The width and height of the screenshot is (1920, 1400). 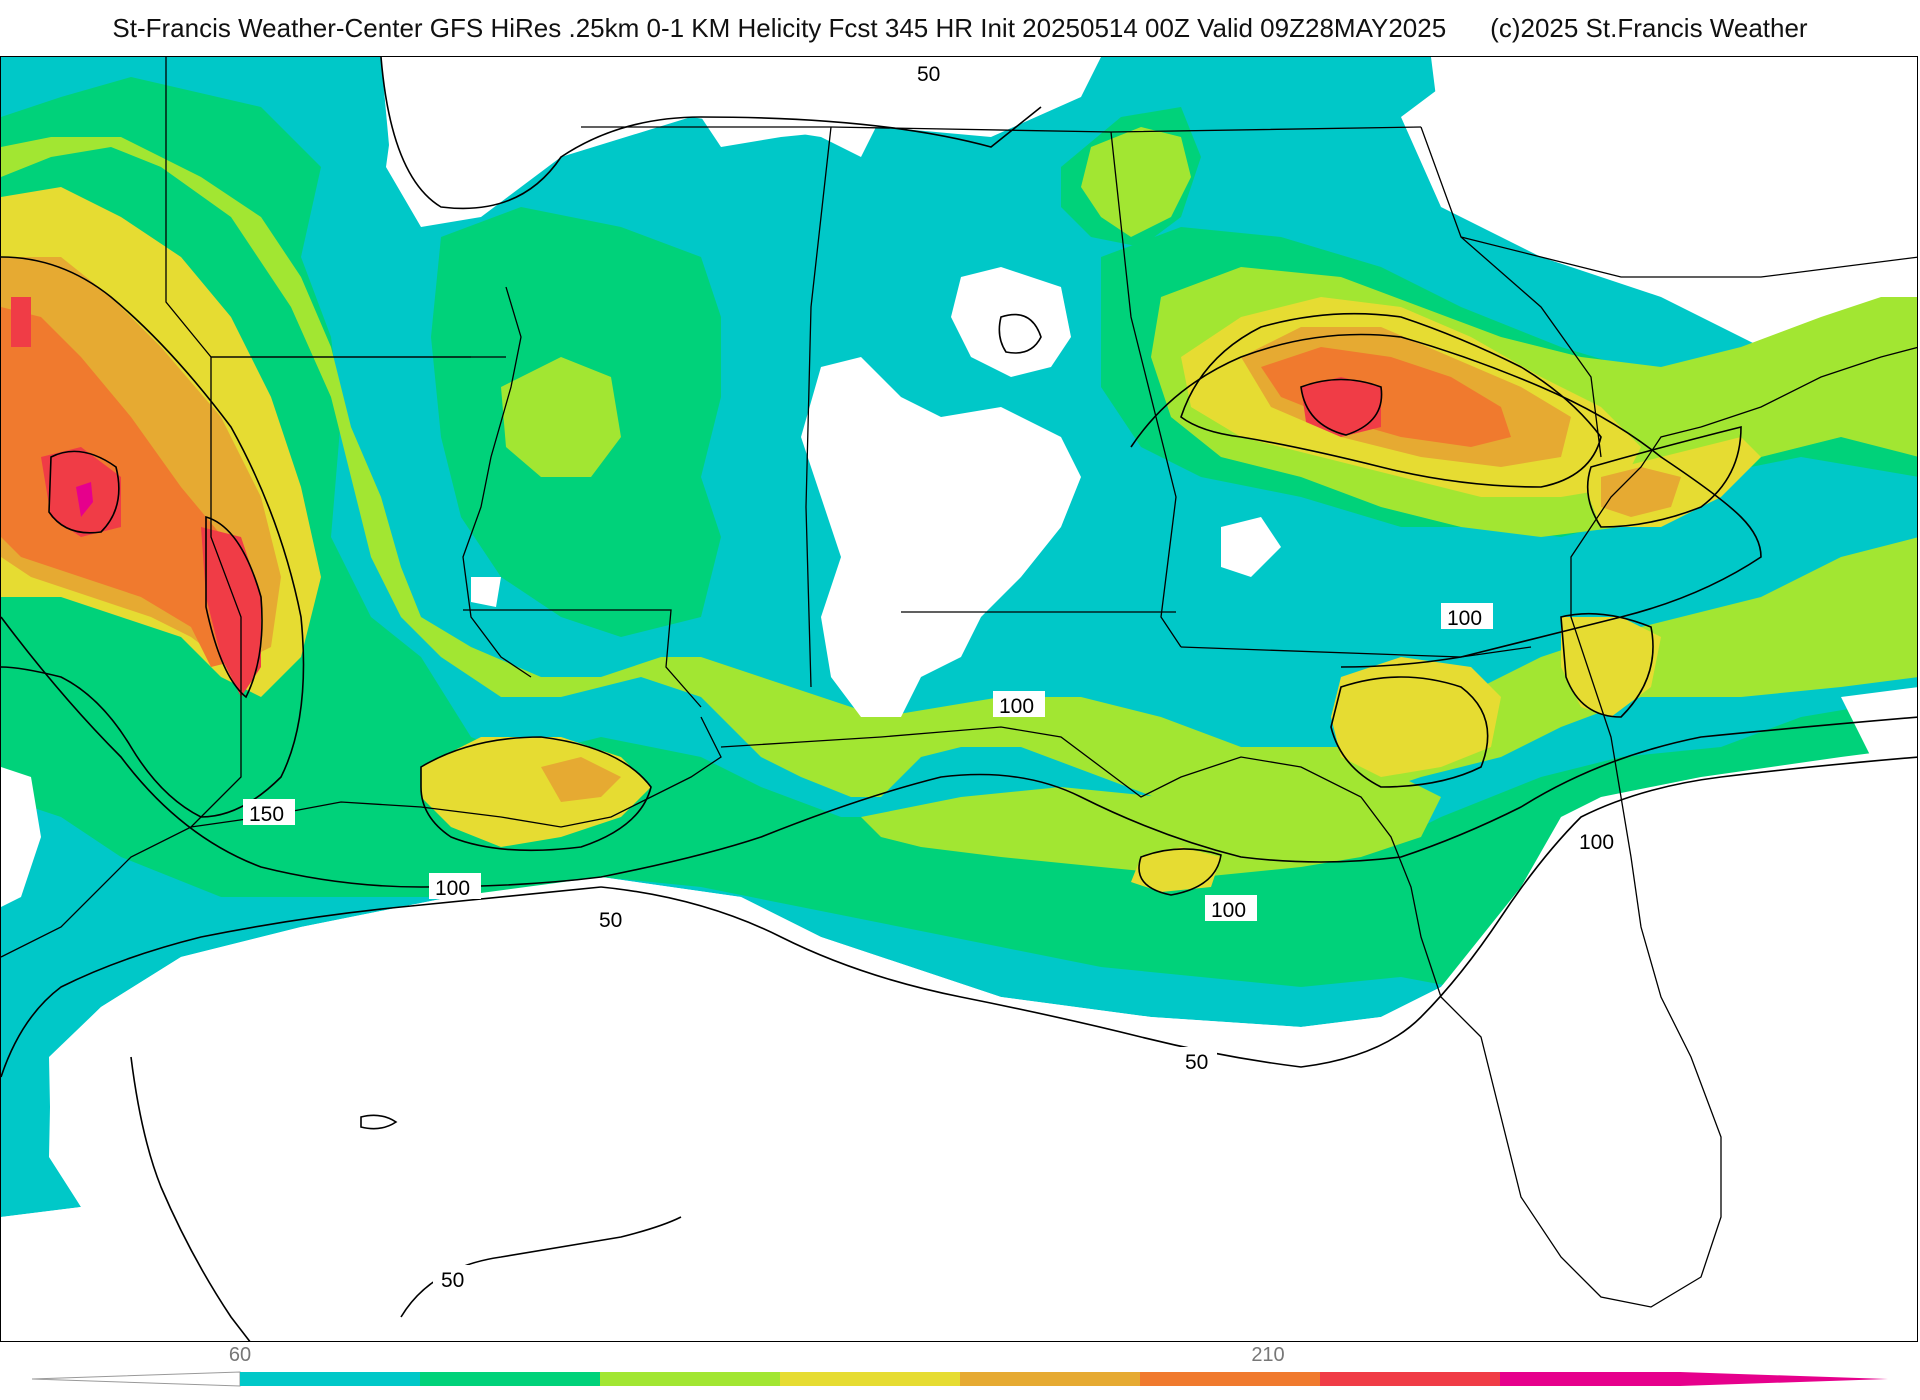 I want to click on contour-200-west2, so click(x=234, y=607).